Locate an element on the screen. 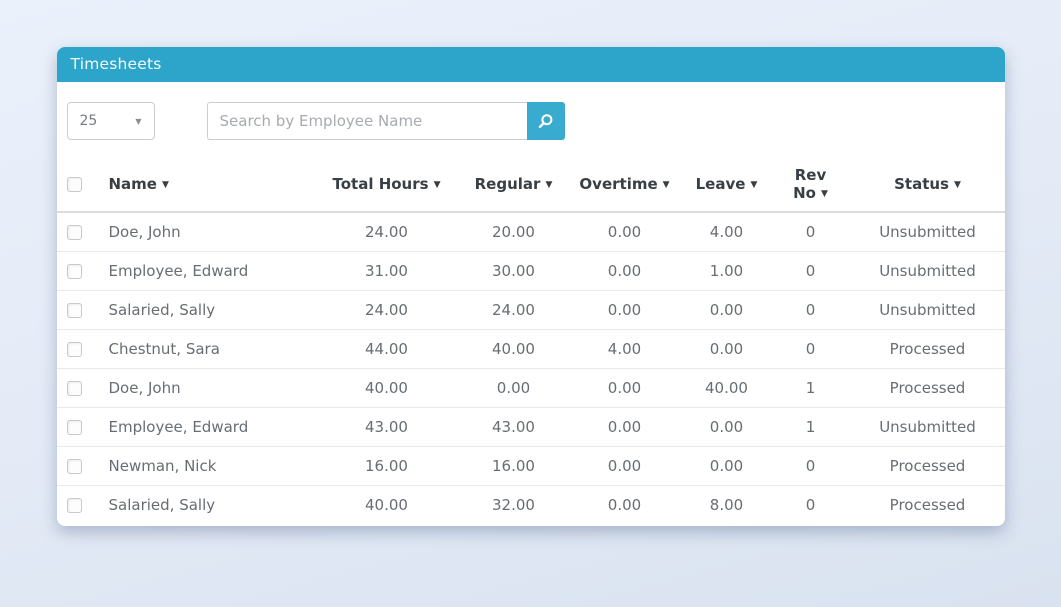 The width and height of the screenshot is (1061, 607). cell-total-hours: 44.00 is located at coordinates (386, 349).